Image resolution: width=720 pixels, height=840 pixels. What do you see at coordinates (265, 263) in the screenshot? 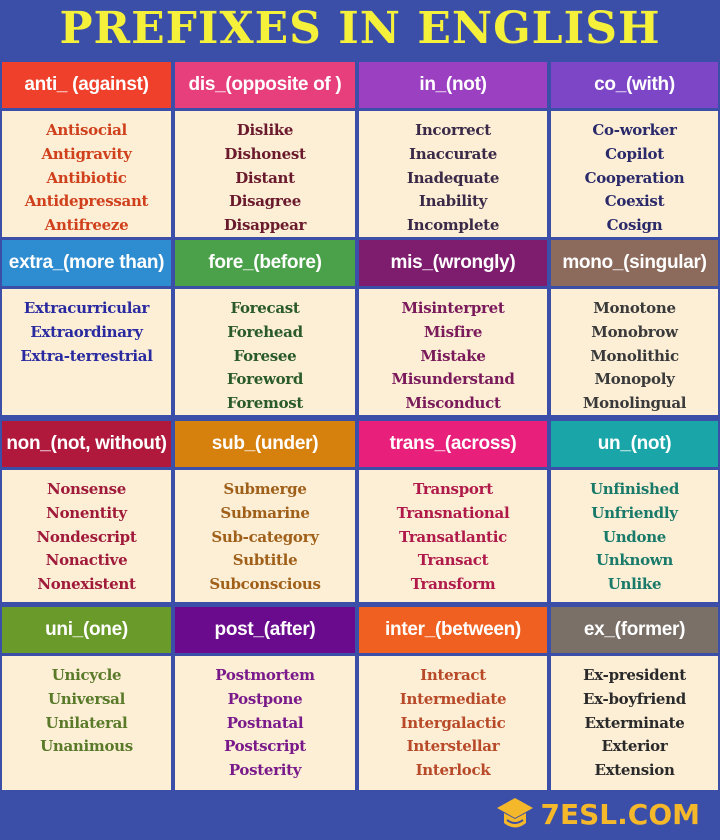
I see `prefix-header: fore_(before)` at bounding box center [265, 263].